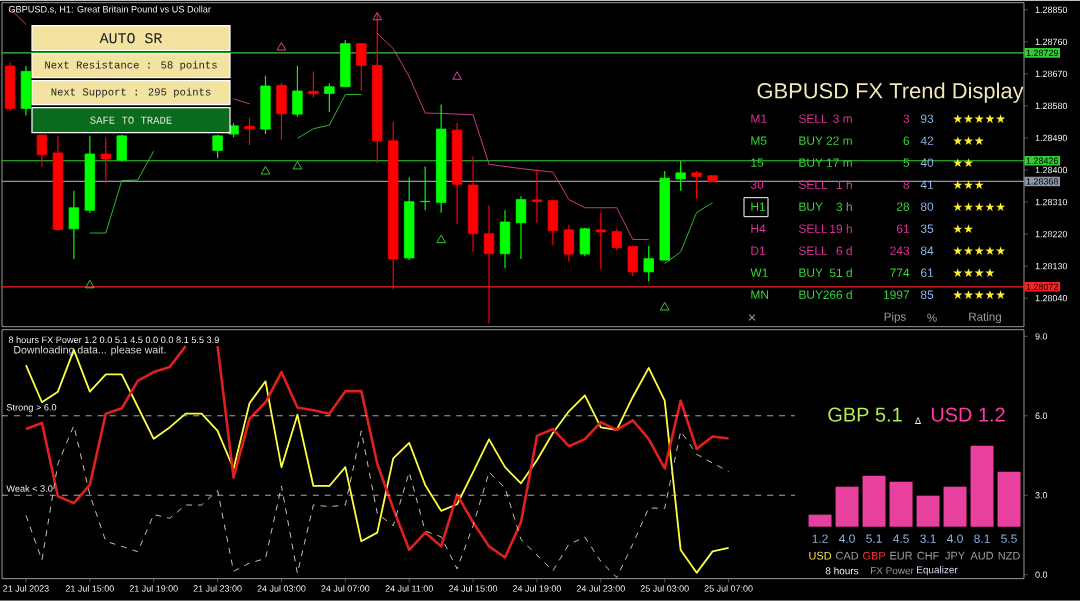  Describe the element at coordinates (758, 228) in the screenshot. I see `annotation: H4` at that location.